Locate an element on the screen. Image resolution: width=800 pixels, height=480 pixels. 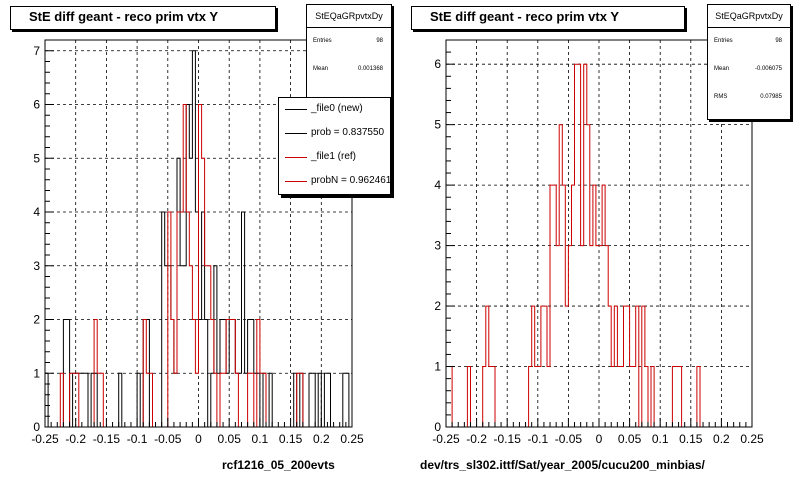
stats-value: 0.07985 is located at coordinates (771, 97).